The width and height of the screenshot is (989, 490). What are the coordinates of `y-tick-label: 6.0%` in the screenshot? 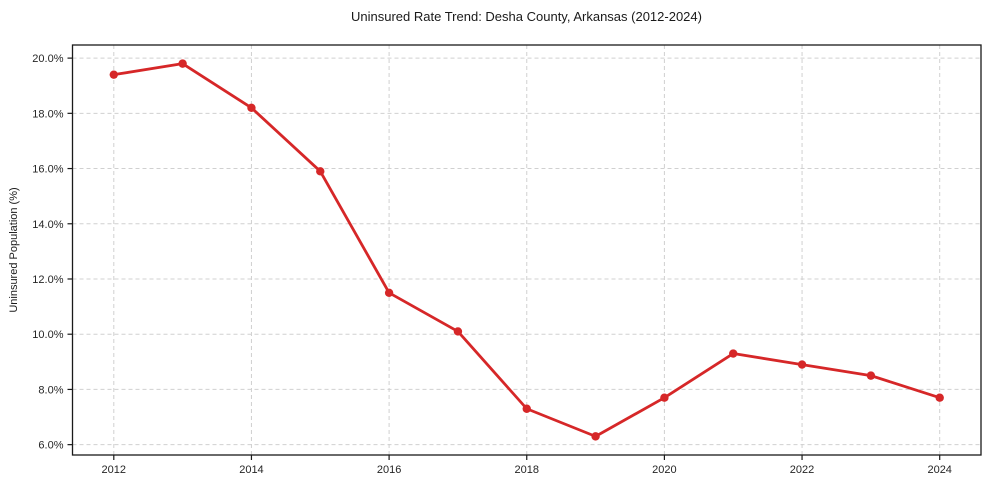 It's located at (50, 446).